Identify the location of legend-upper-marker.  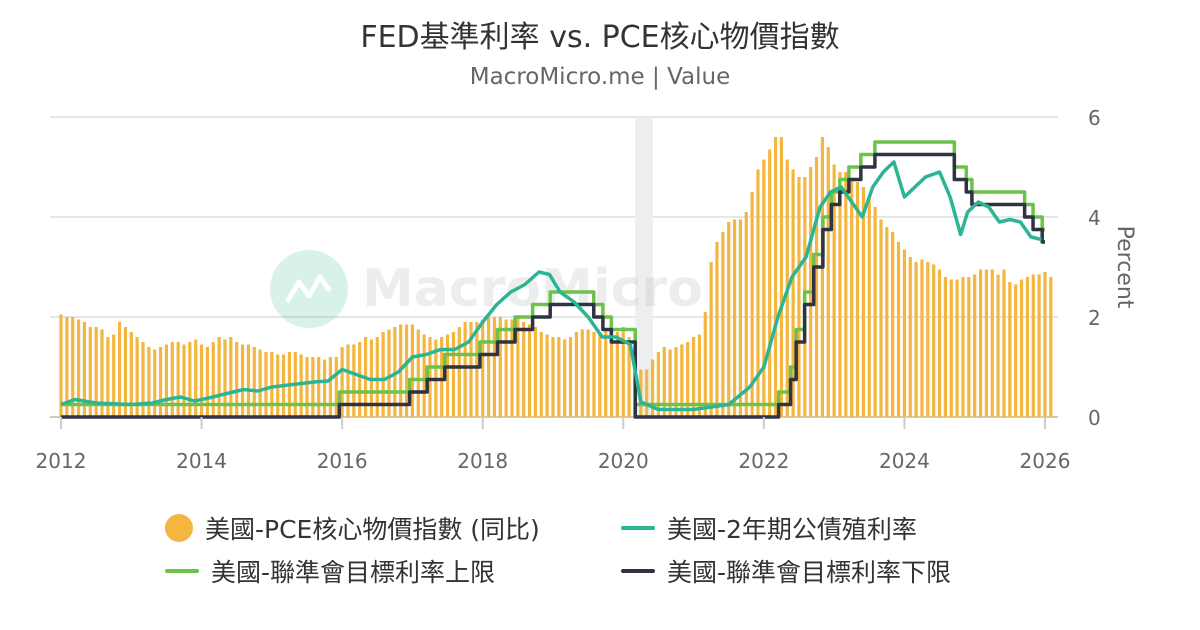
(182, 571).